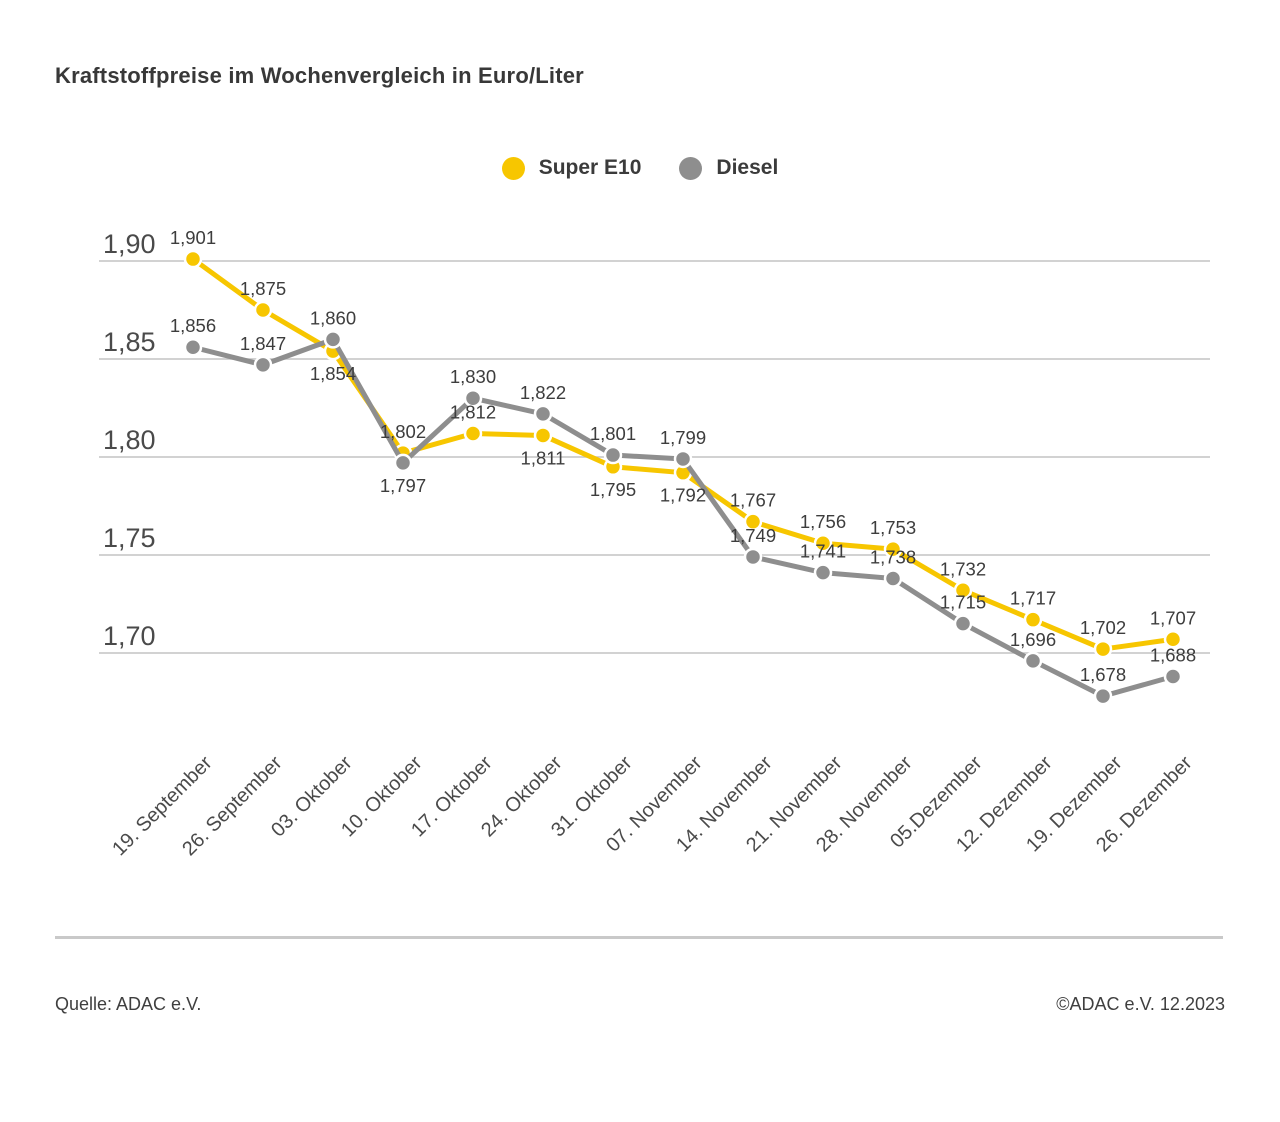 The width and height of the screenshot is (1280, 1122). Describe the element at coordinates (613, 433) in the screenshot. I see `data-point-label-diesel: 1,801` at that location.